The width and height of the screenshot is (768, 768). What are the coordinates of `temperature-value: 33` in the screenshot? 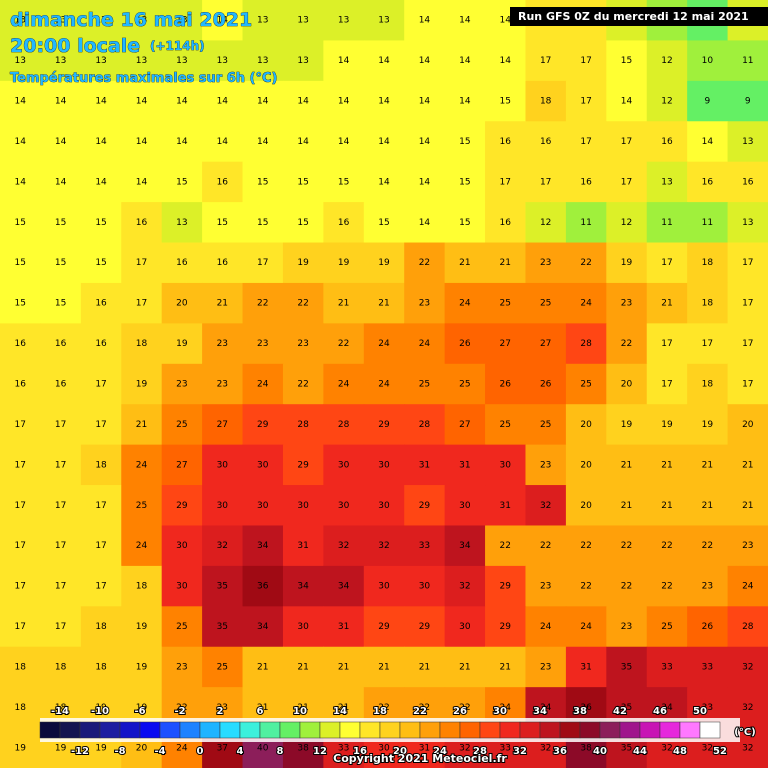 It's located at (707, 708).